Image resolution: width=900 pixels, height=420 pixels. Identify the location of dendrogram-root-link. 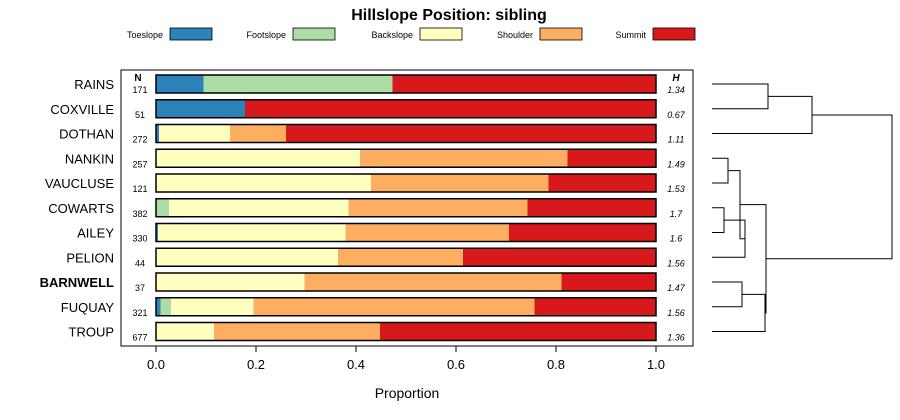
(829, 187).